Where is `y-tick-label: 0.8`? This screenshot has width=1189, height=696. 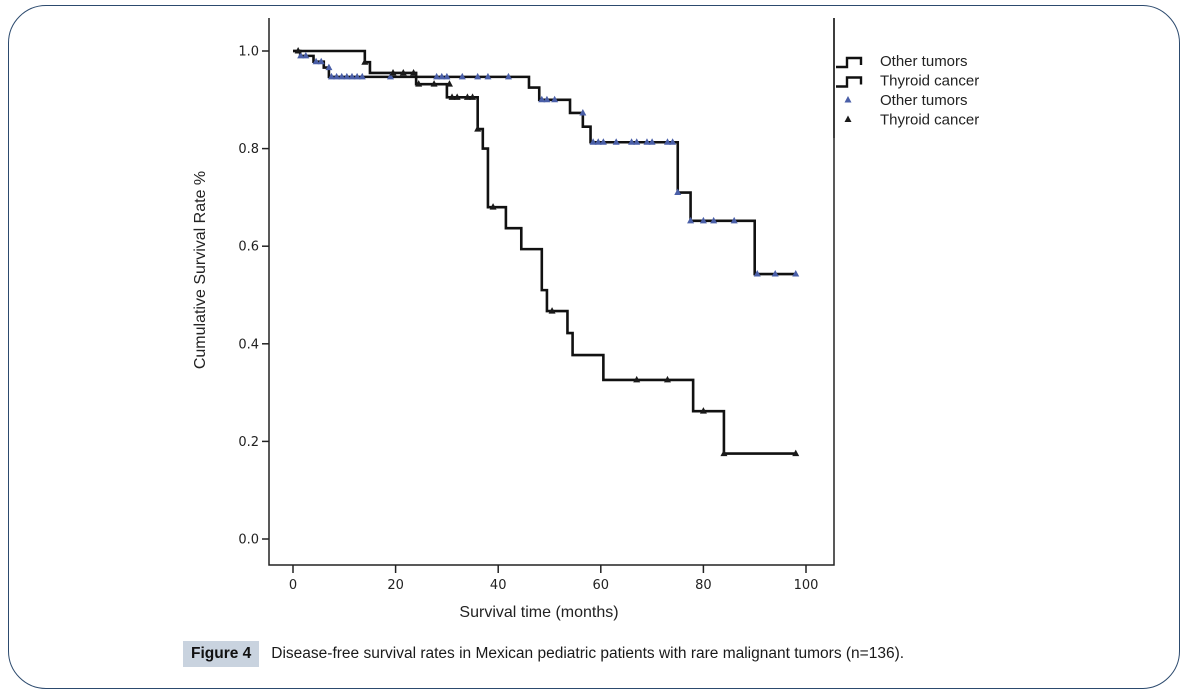
y-tick-label: 0.8 is located at coordinates (248, 149).